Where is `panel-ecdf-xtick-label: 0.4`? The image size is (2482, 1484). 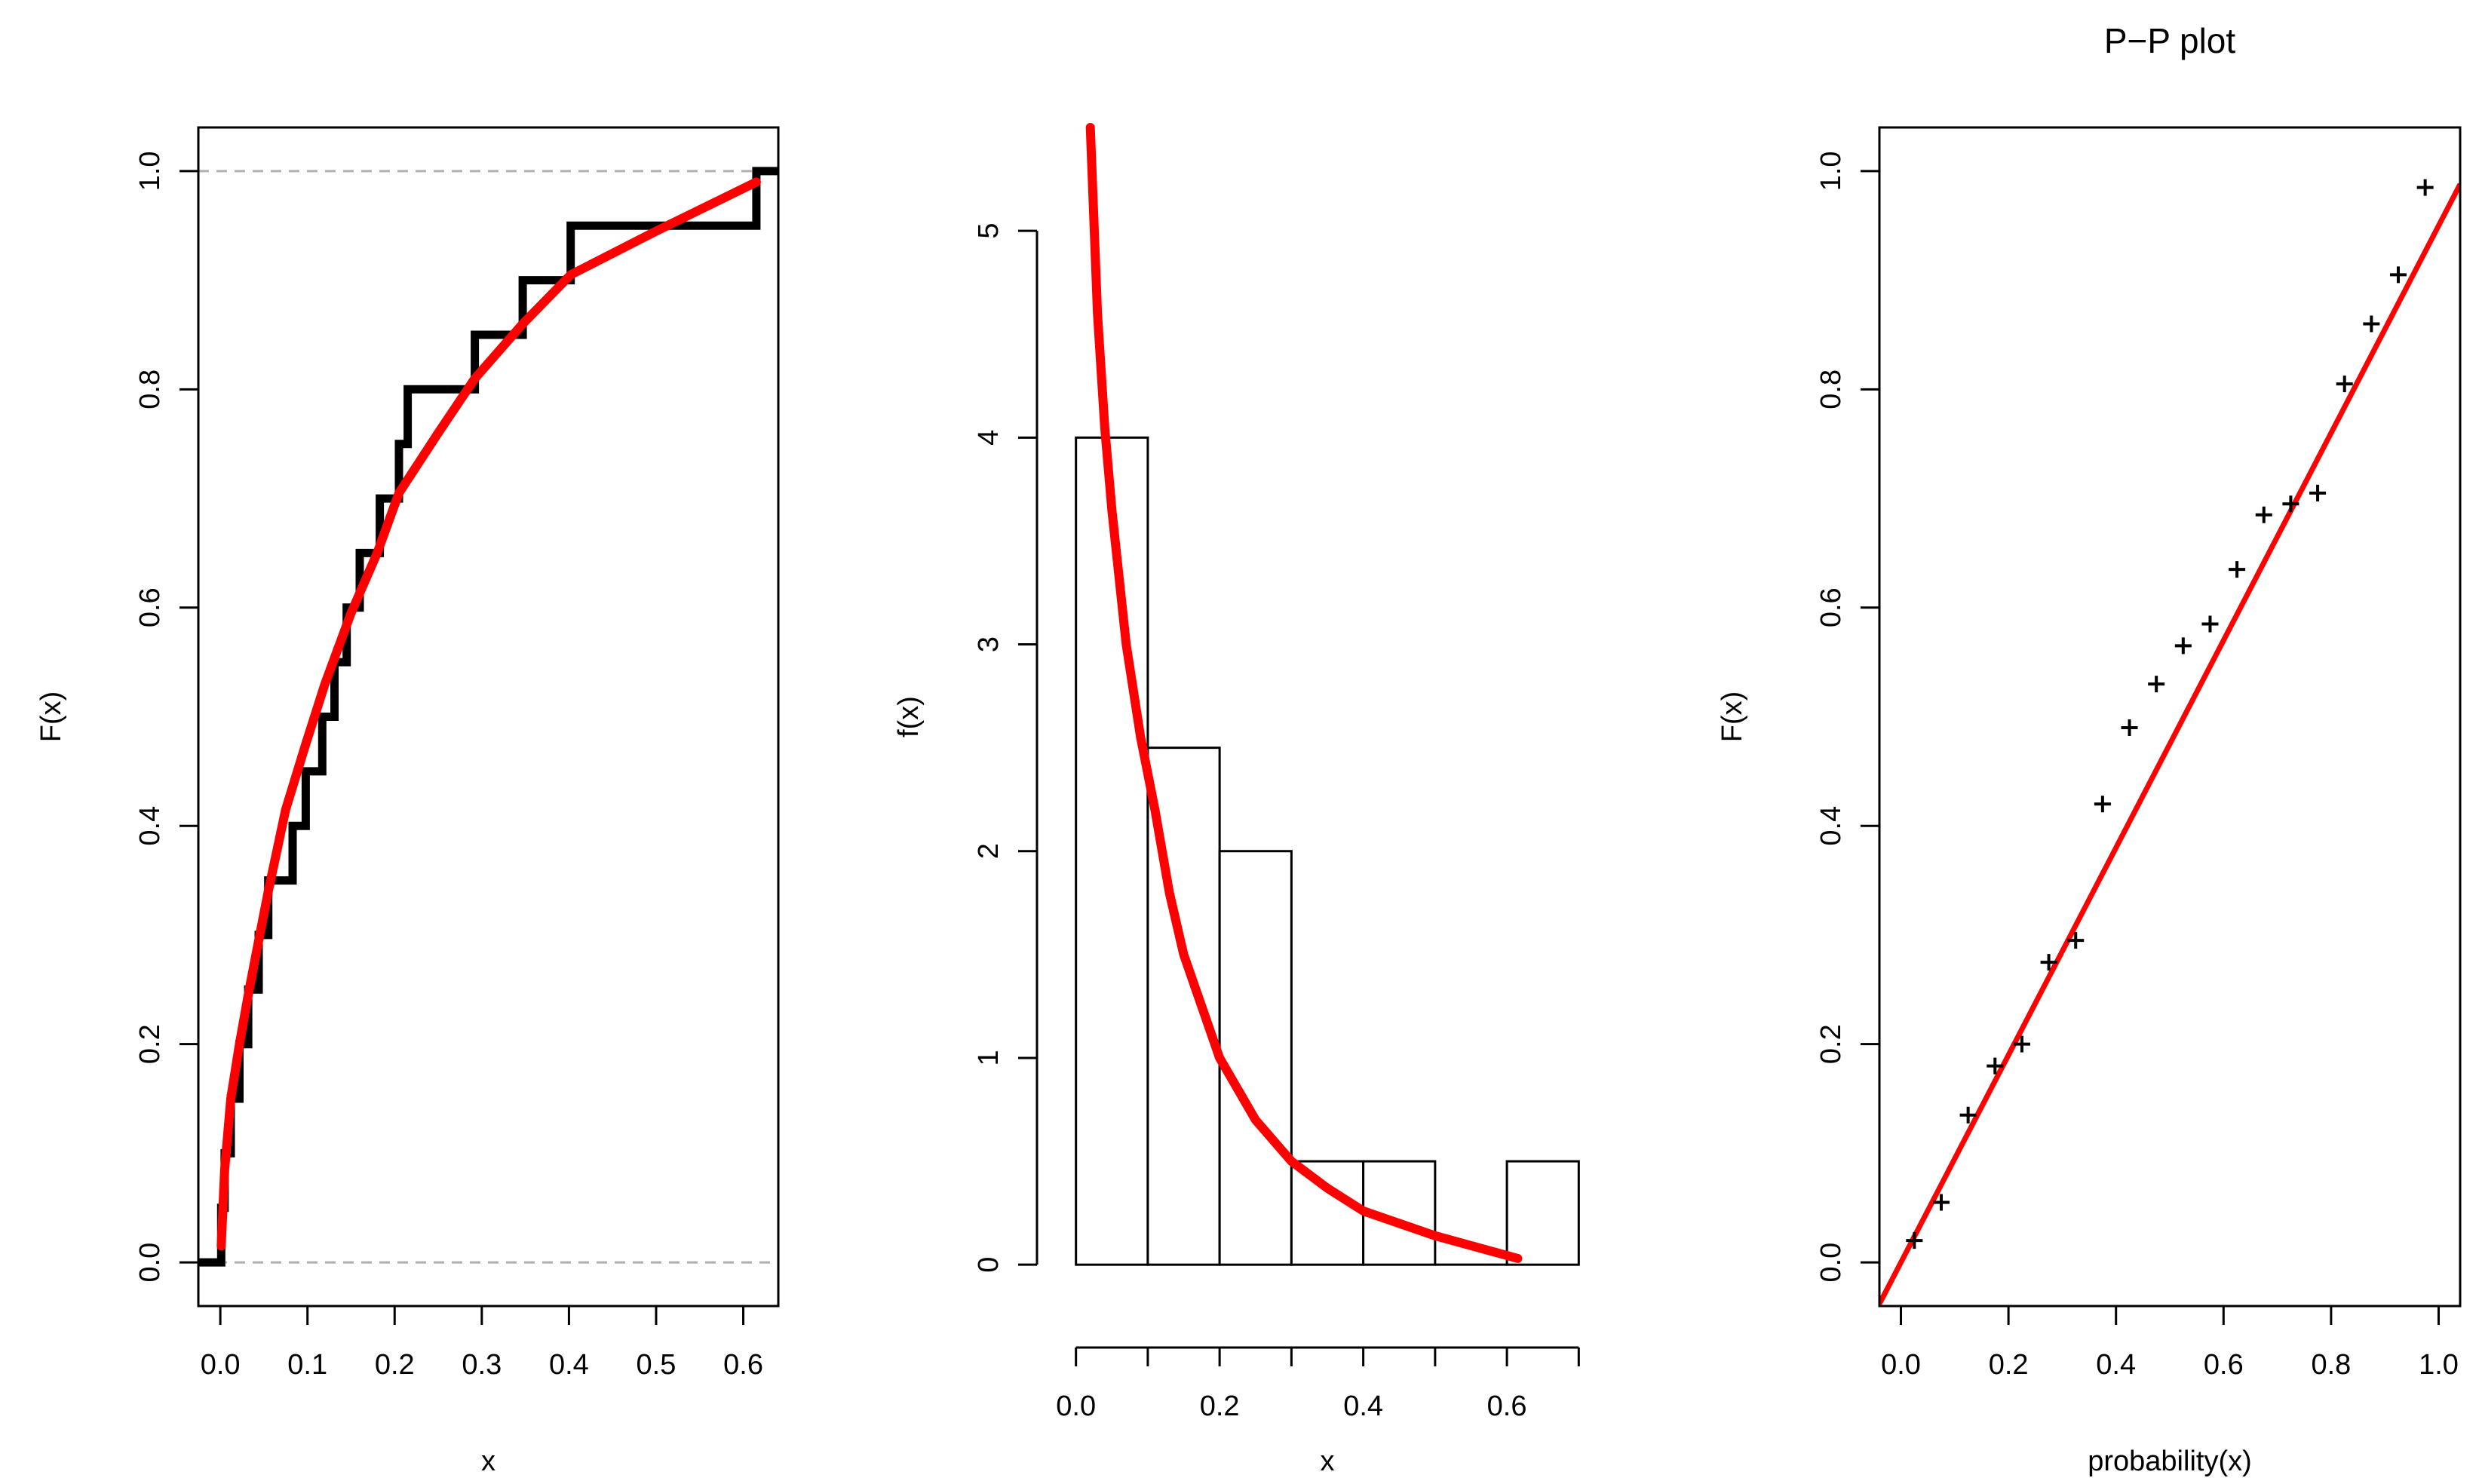 panel-ecdf-xtick-label: 0.4 is located at coordinates (569, 1365).